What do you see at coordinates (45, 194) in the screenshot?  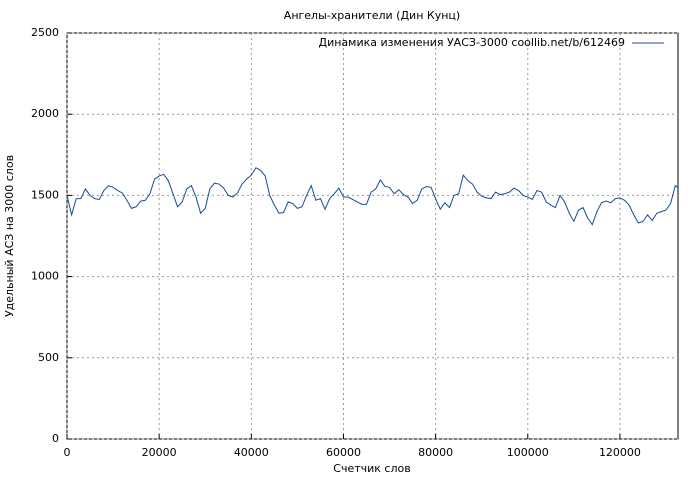 I see `y-tick-label: 1500` at bounding box center [45, 194].